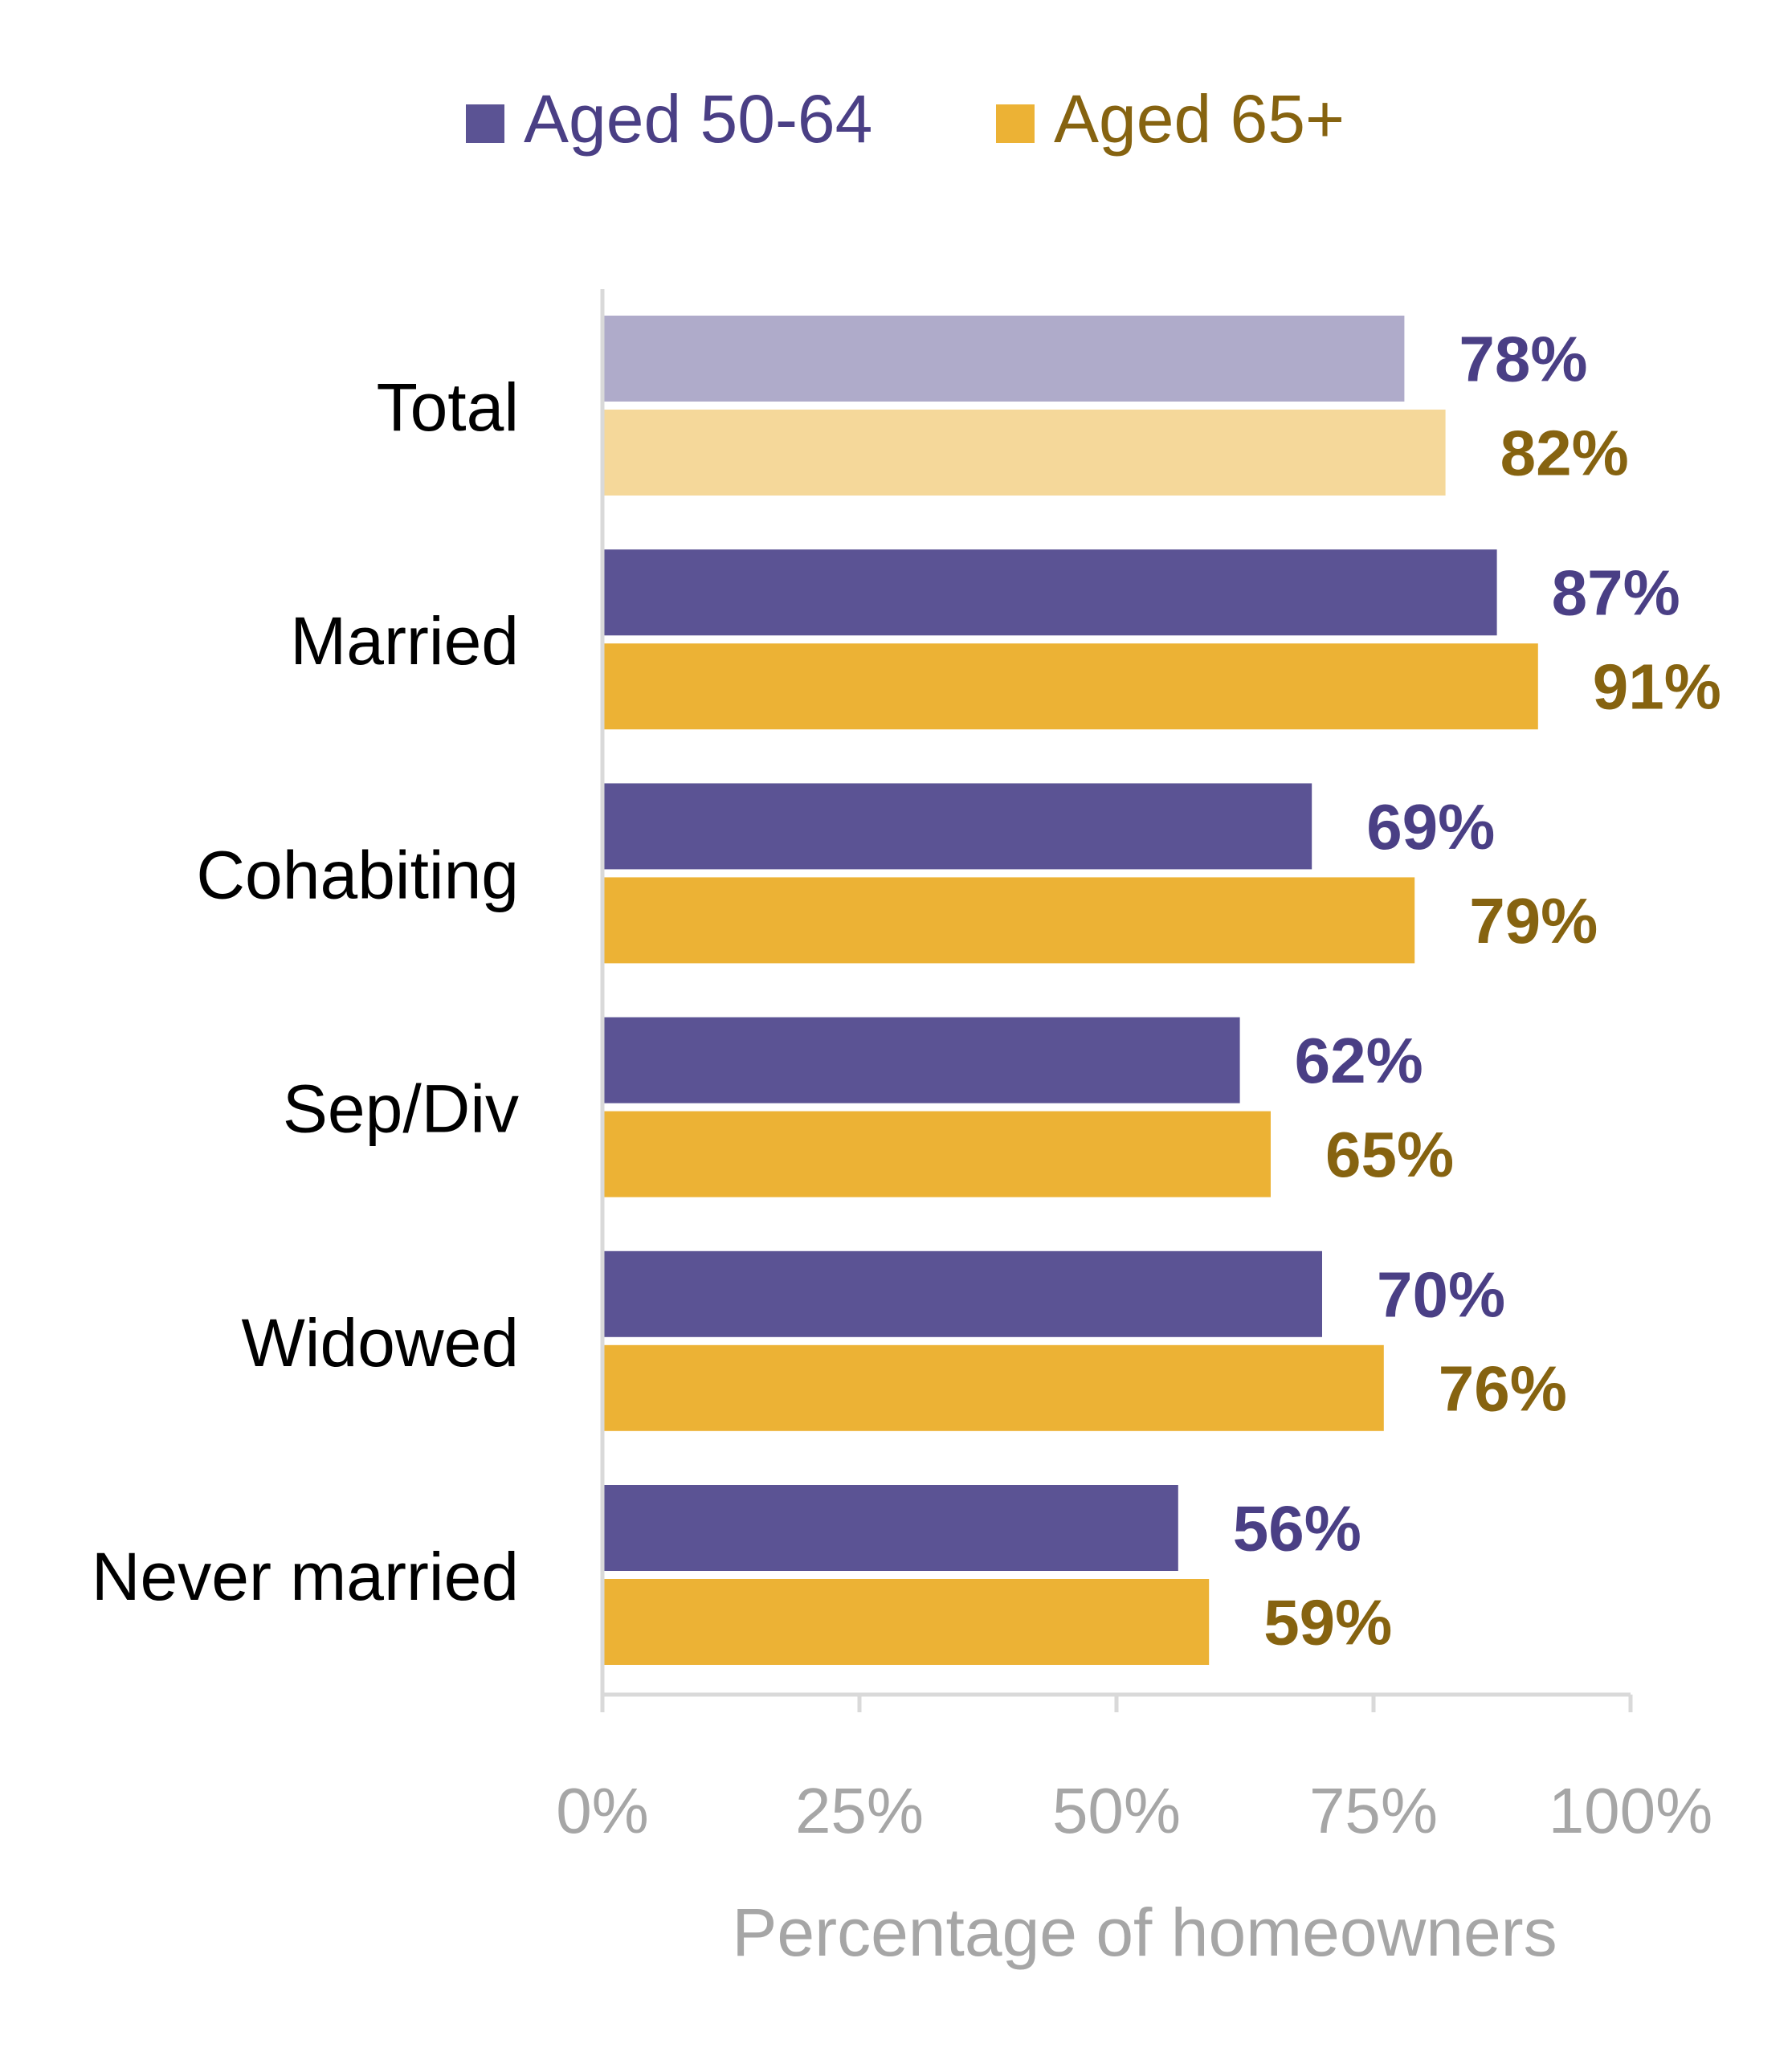 The image size is (1792, 2056). I want to click on bar-total-aged-65-plus, so click(1024, 453).